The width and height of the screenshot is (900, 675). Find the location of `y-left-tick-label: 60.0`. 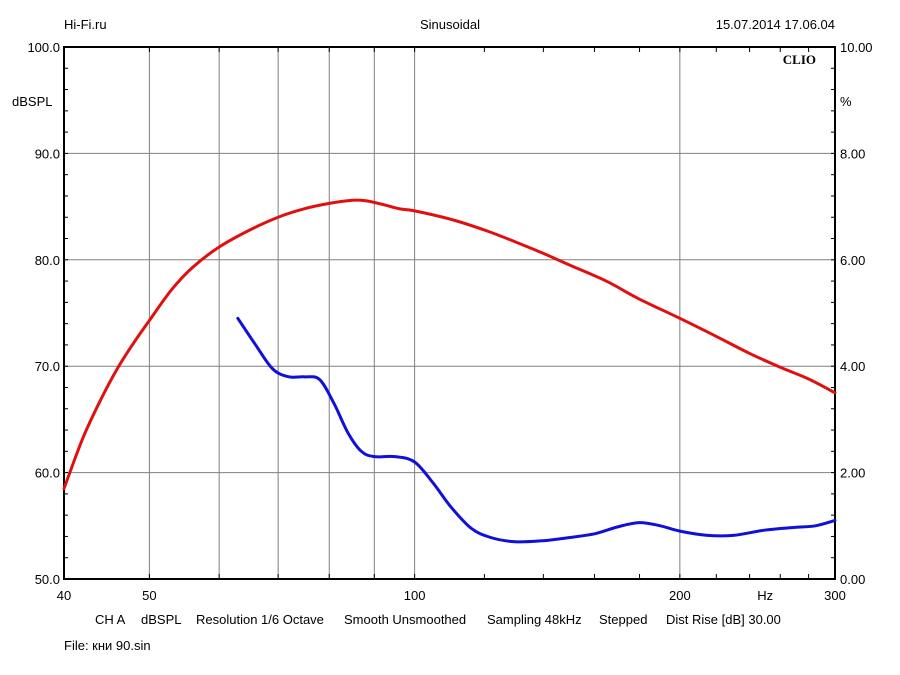

y-left-tick-label: 60.0 is located at coordinates (47, 473).